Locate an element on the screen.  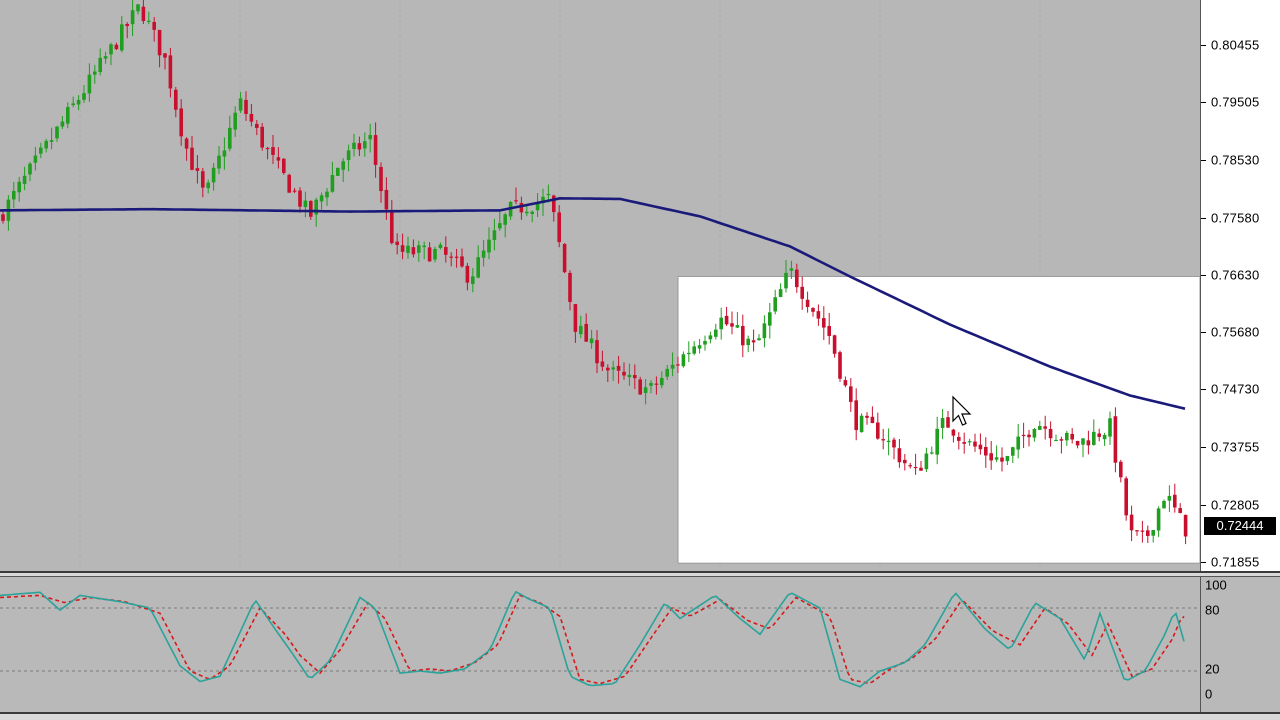
price-tick-label: 0.76630 is located at coordinates (1235, 275).